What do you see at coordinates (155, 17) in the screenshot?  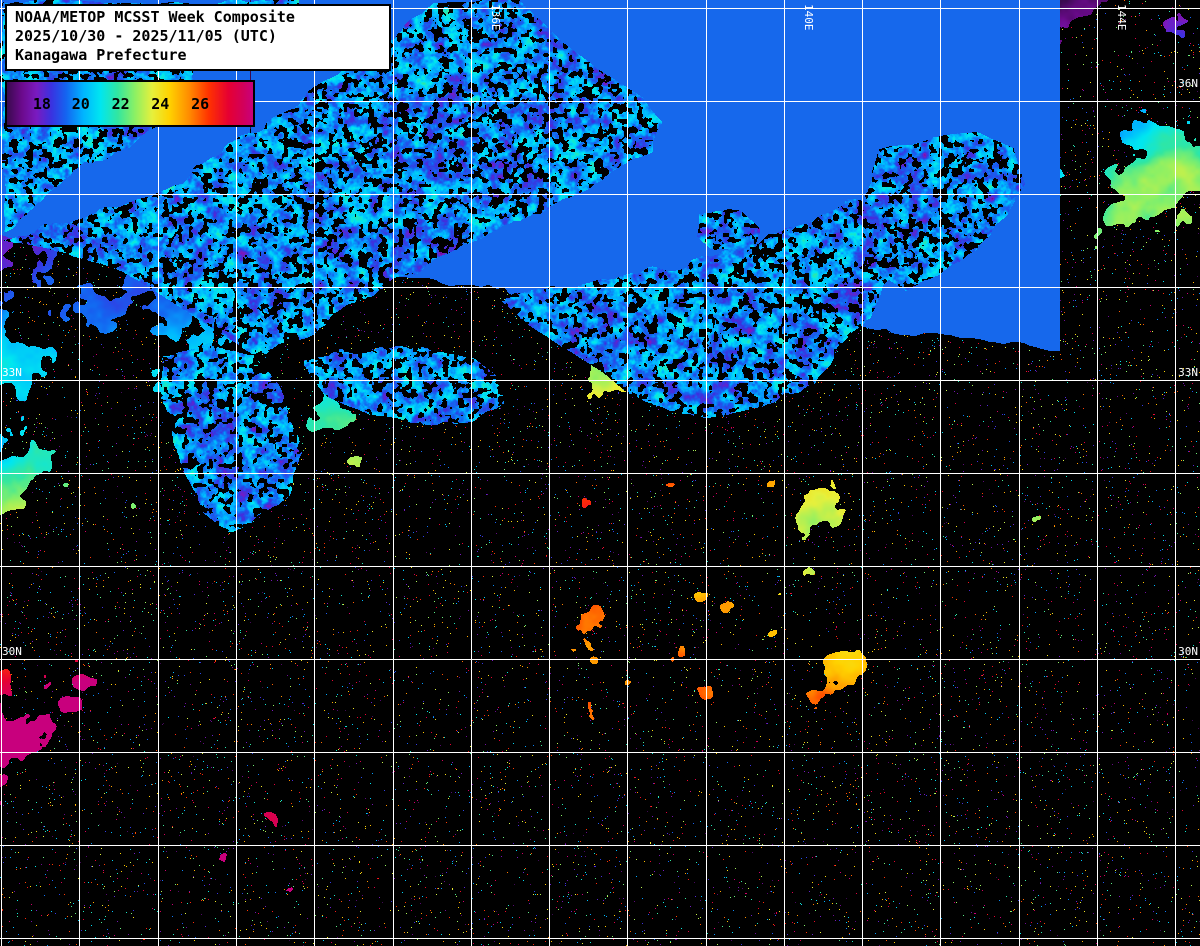 I see `title-line-product: NOAA/METOP MCSST Week Composite` at bounding box center [155, 17].